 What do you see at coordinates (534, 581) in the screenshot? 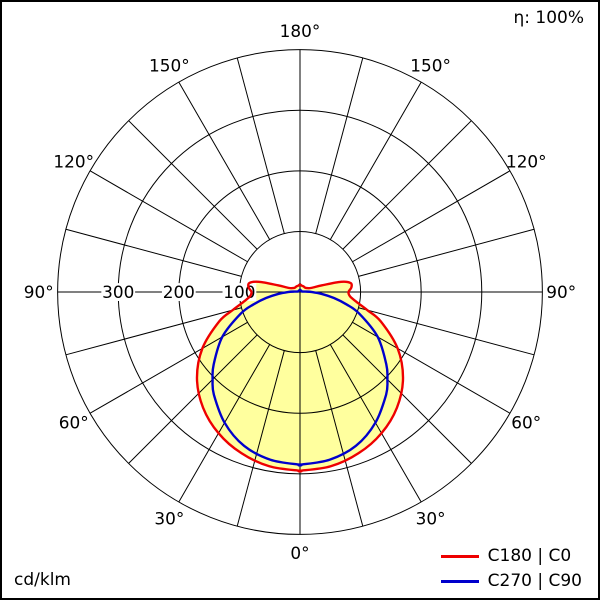
I see `legend-label-c270-c90: C270 | C90` at bounding box center [534, 581].